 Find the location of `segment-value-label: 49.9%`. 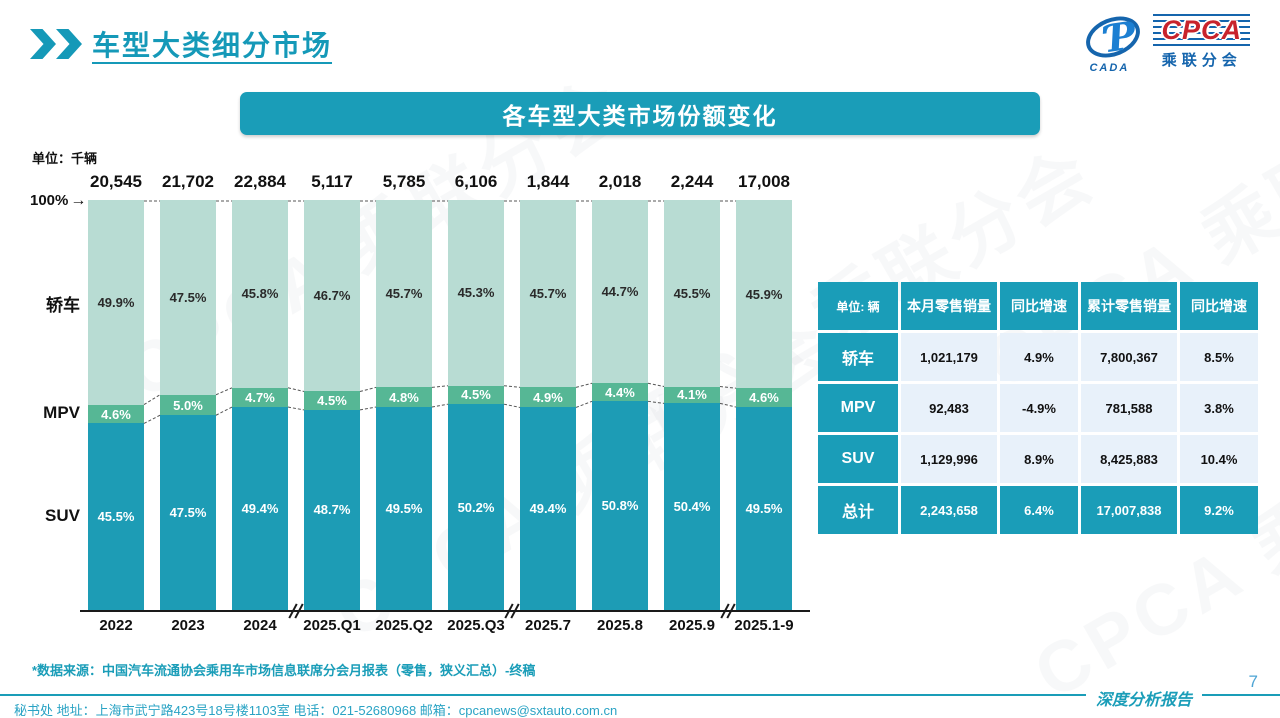

segment-value-label: 49.9% is located at coordinates (116, 302).